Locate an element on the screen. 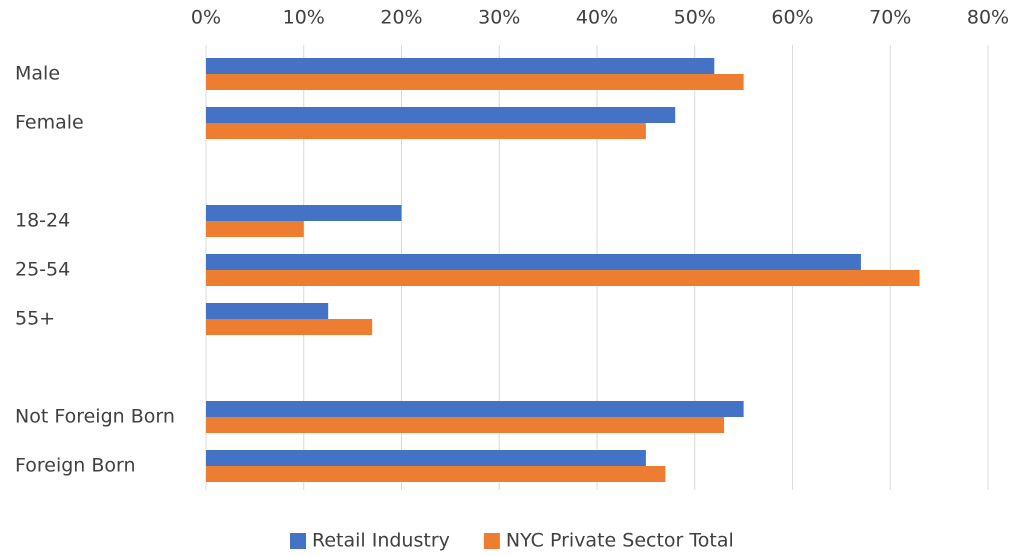 The image size is (1013, 556). x-tick-label: 40% is located at coordinates (597, 18).